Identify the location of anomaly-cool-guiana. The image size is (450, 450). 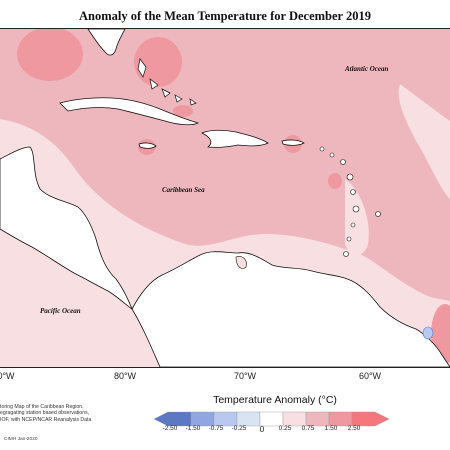
(428, 333).